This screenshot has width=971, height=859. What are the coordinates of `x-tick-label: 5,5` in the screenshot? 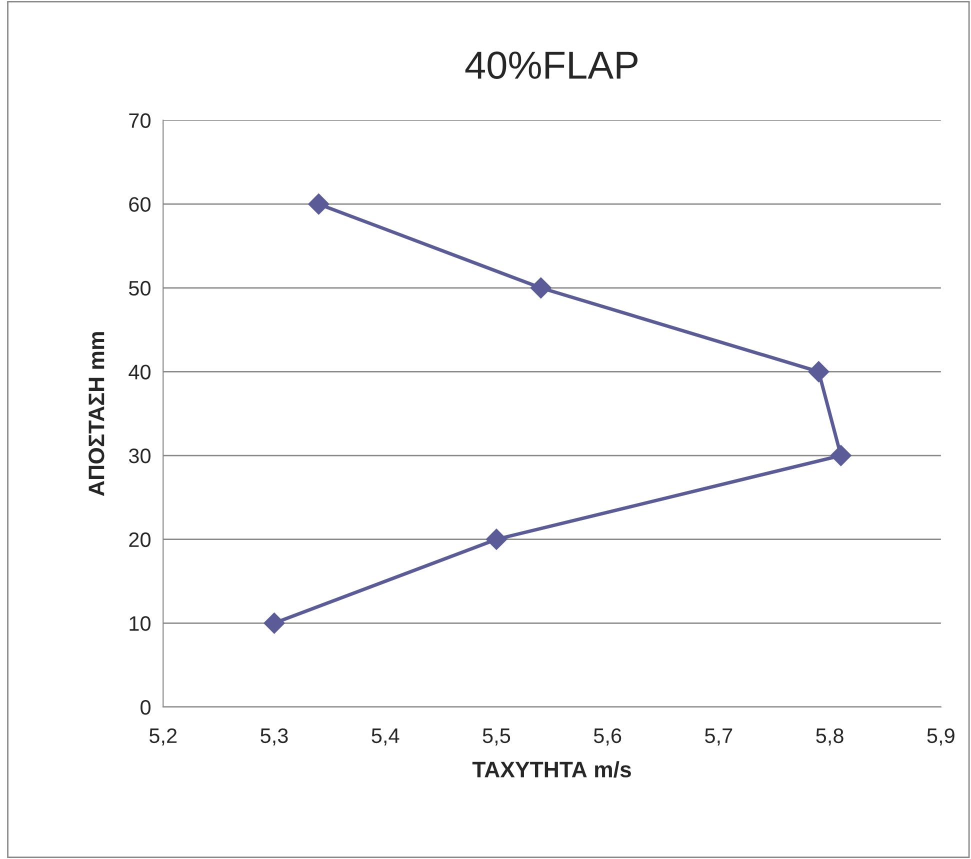 It's located at (496, 737).